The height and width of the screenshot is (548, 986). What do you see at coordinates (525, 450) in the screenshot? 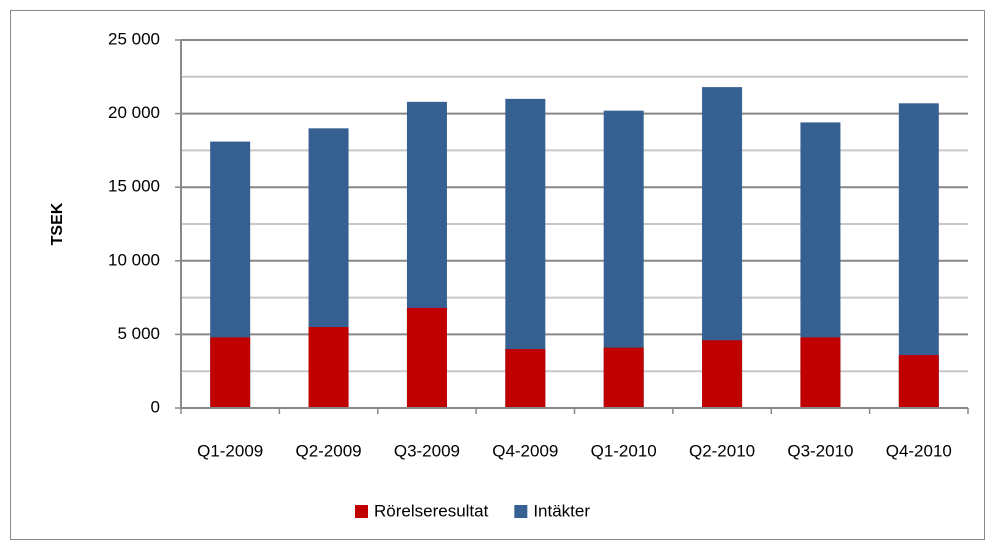
I see `x-tick-label: Q4-2009` at bounding box center [525, 450].